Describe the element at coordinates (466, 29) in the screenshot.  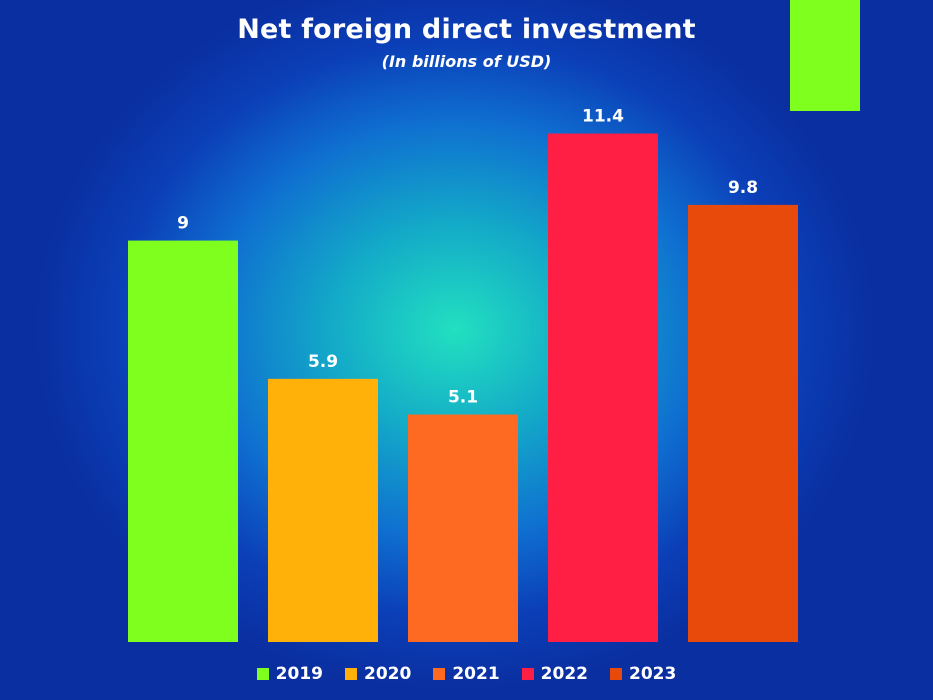
I see `chart-title: Net foreign direct investment` at that location.